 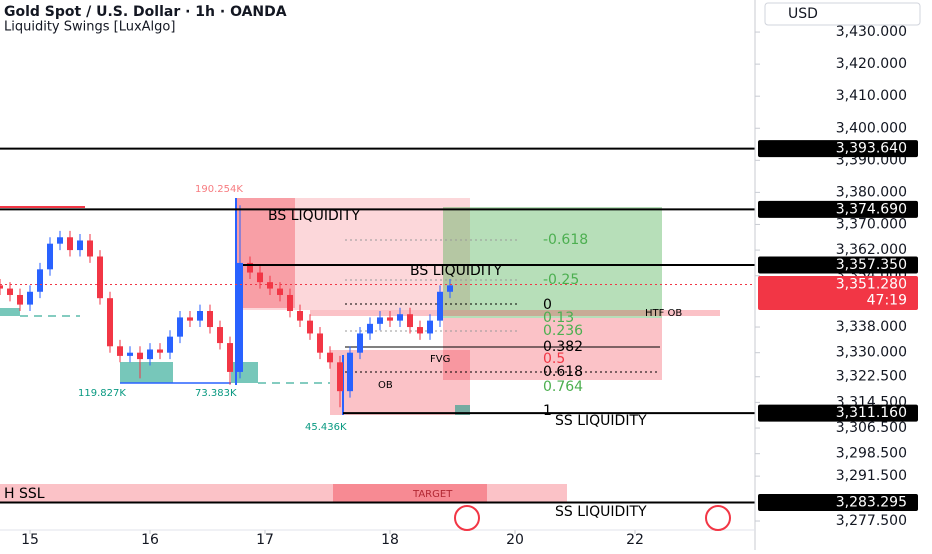 What do you see at coordinates (563, 347) in the screenshot?
I see `fib-label: 0.382` at bounding box center [563, 347].